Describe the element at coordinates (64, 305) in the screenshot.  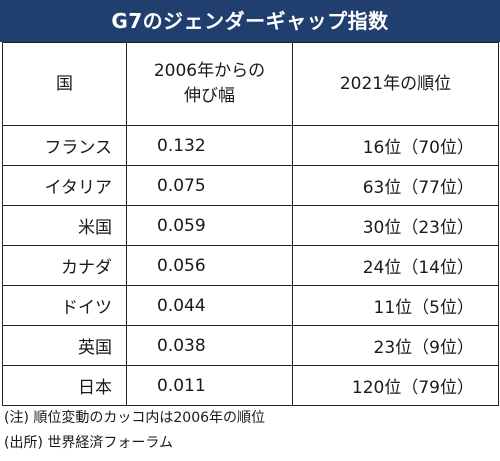
I see `country-cell: ドイツ` at that location.